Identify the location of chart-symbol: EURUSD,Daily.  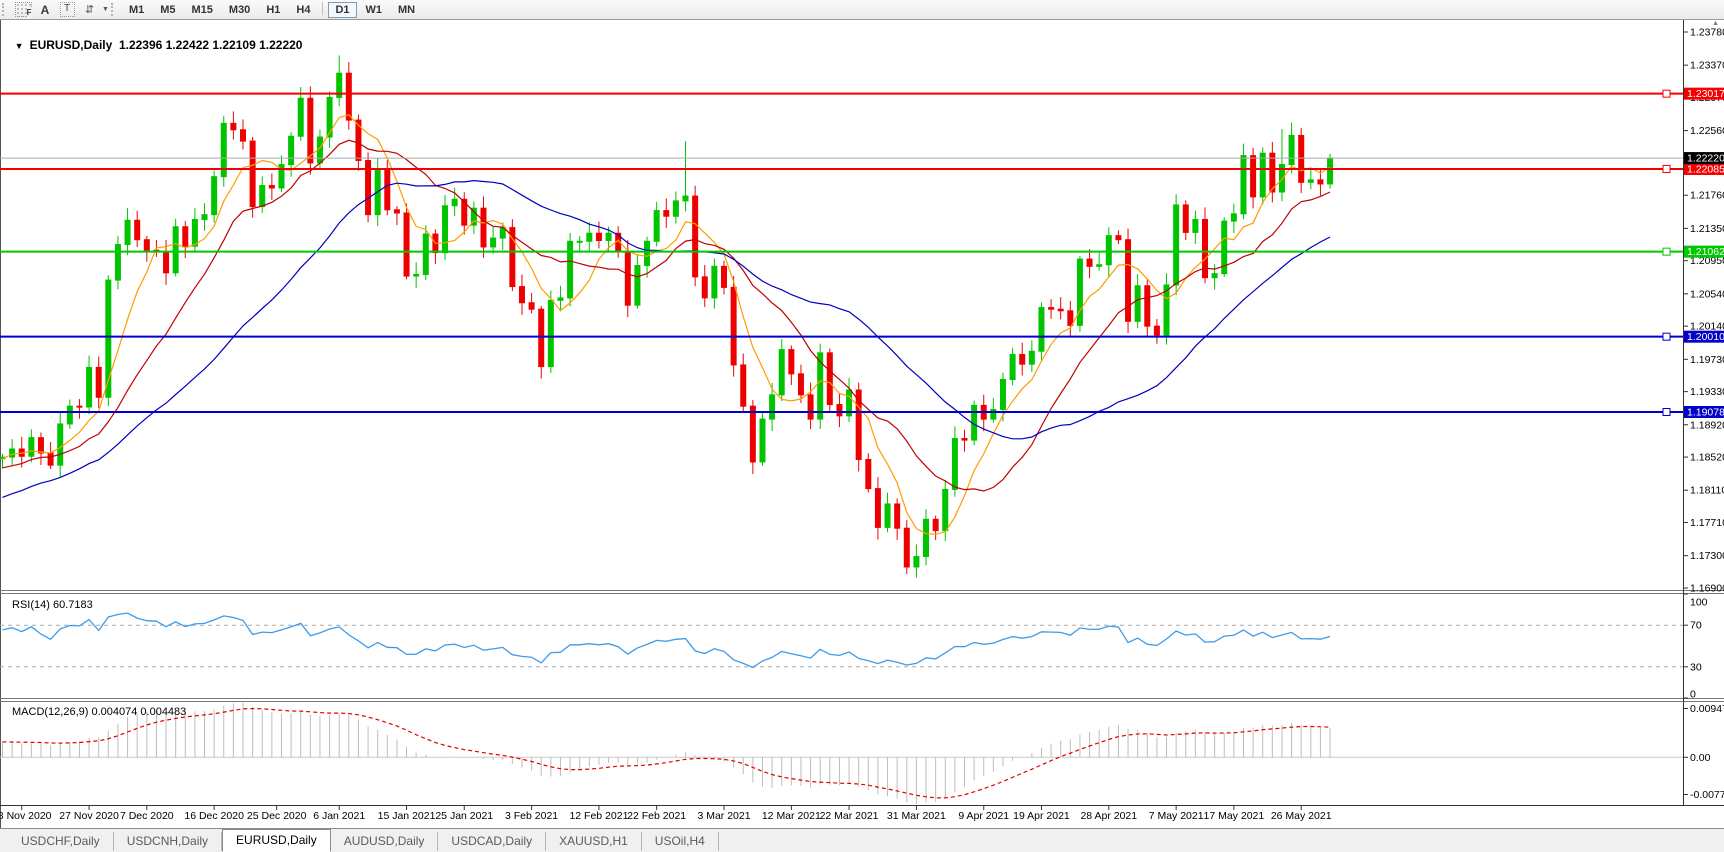
(71, 45).